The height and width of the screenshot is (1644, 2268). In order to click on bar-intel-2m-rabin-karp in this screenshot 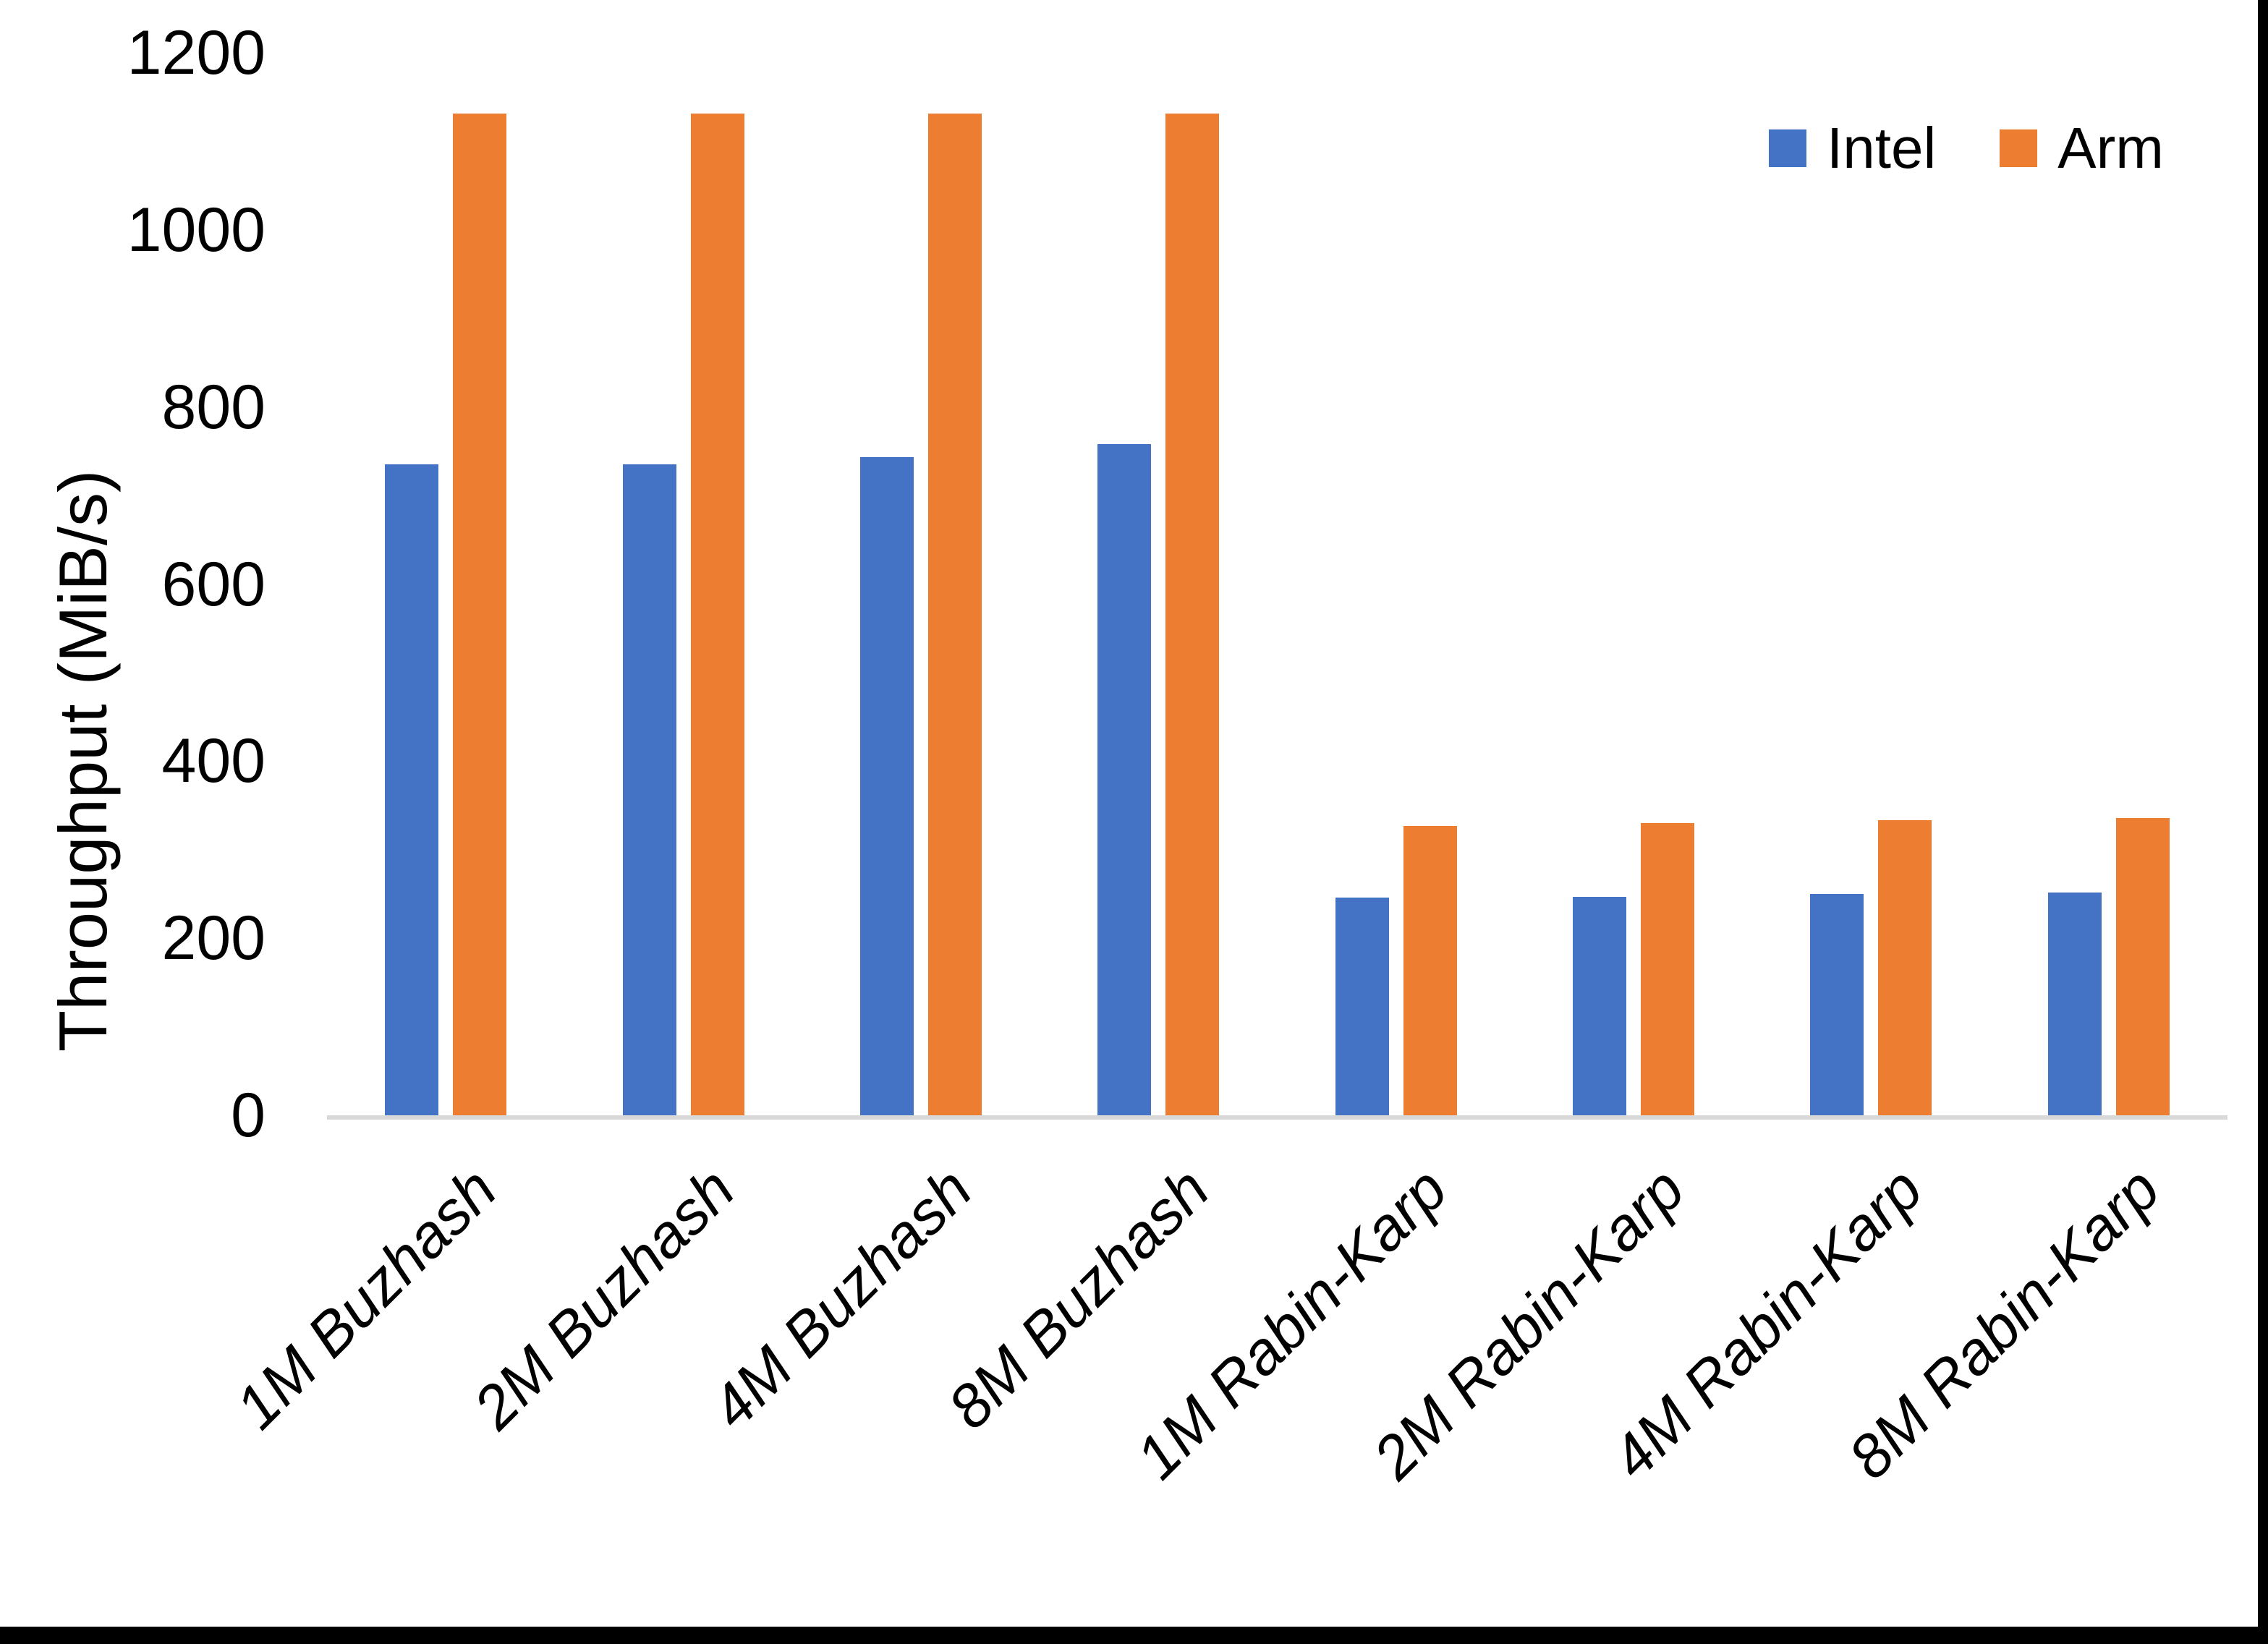, I will do `click(1600, 1005)`.